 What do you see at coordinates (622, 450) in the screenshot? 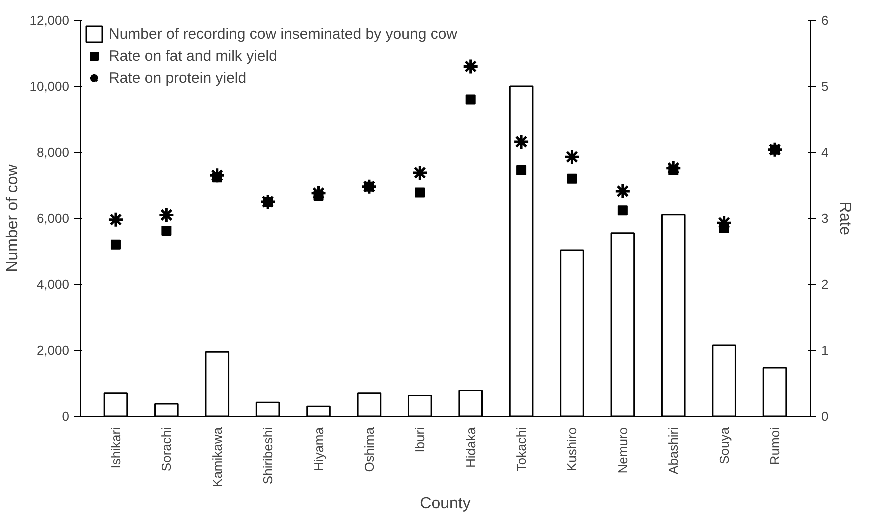
I see `x-tick-label: Nemuro` at bounding box center [622, 450].